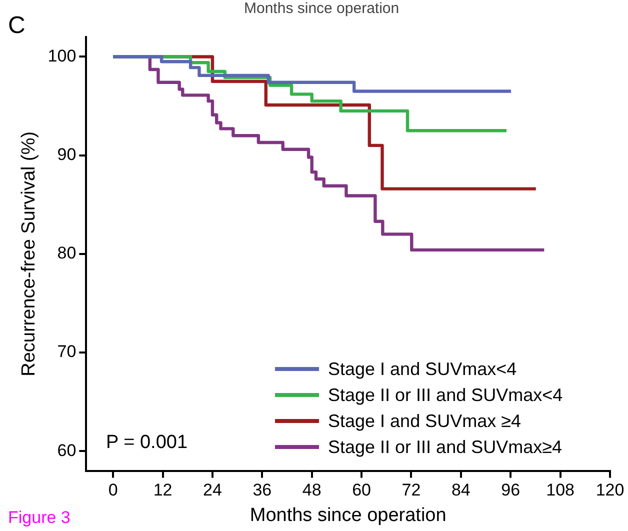 The width and height of the screenshot is (628, 531). Describe the element at coordinates (424, 421) in the screenshot. I see `legend-label: Stage I and SUVmax ≥4` at that location.